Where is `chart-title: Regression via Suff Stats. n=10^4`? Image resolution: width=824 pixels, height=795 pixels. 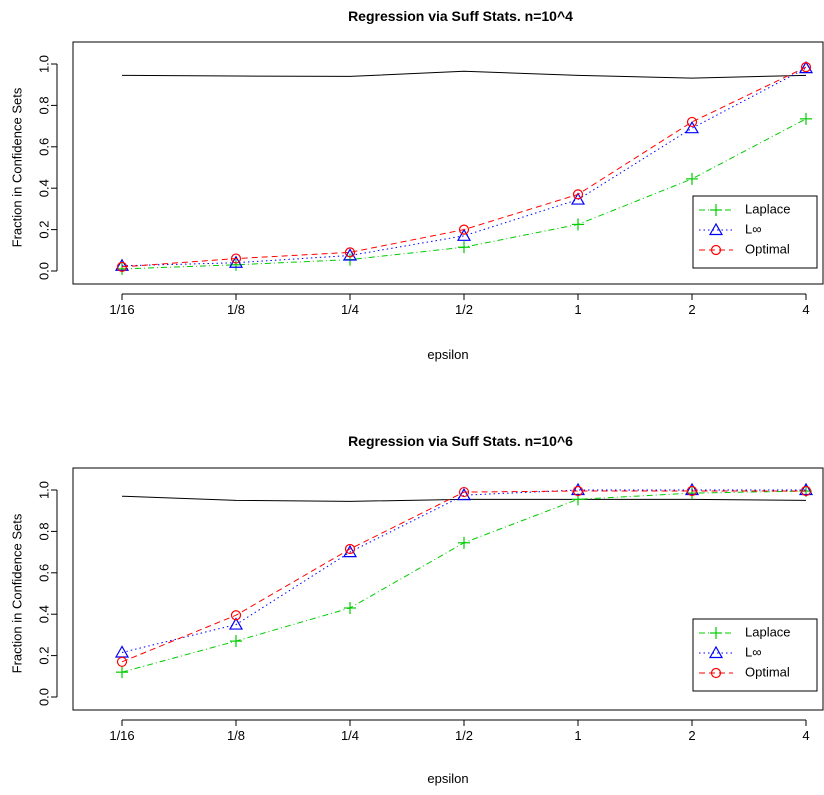 chart-title: Regression via Suff Stats. n=10^4 is located at coordinates (460, 16).